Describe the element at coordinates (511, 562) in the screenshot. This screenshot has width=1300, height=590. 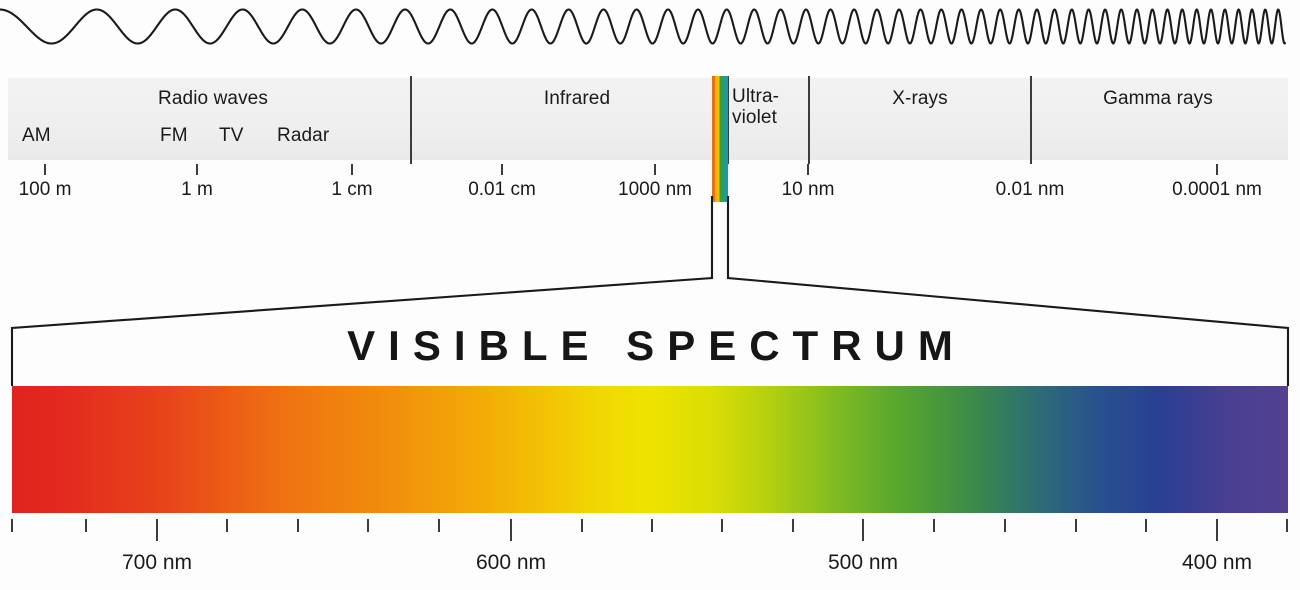
I see `spectrum-scale-label: 600 nm` at that location.